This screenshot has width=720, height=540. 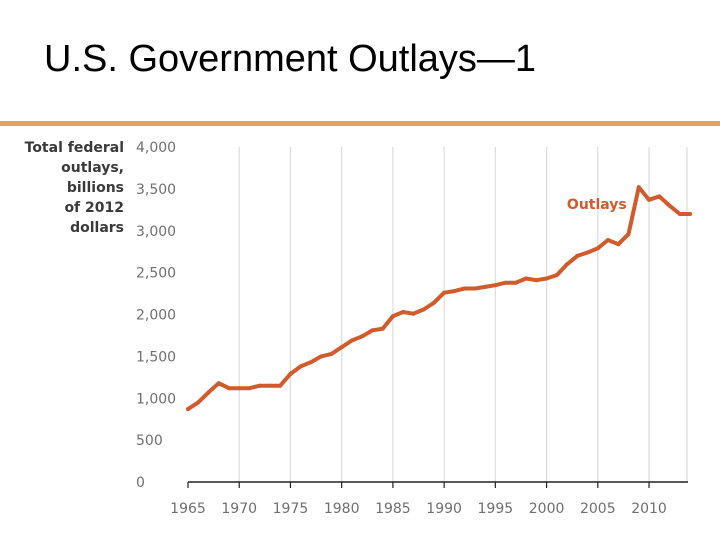 What do you see at coordinates (156, 232) in the screenshot?
I see `y-tick-label: 3,000` at bounding box center [156, 232].